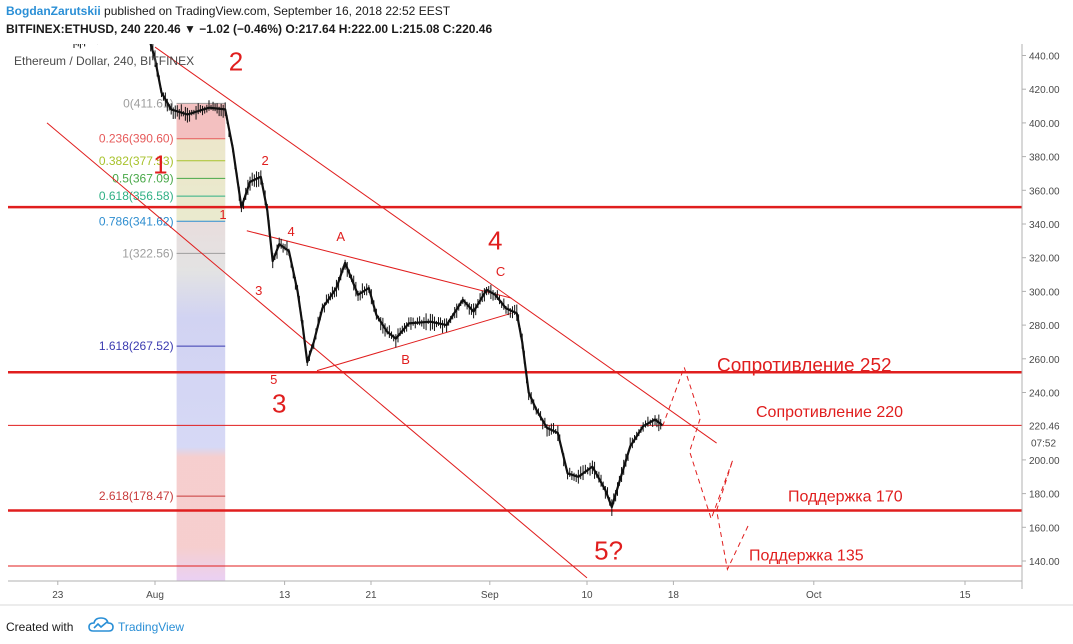  I want to click on tradingview-cloud-icon, so click(101, 626).